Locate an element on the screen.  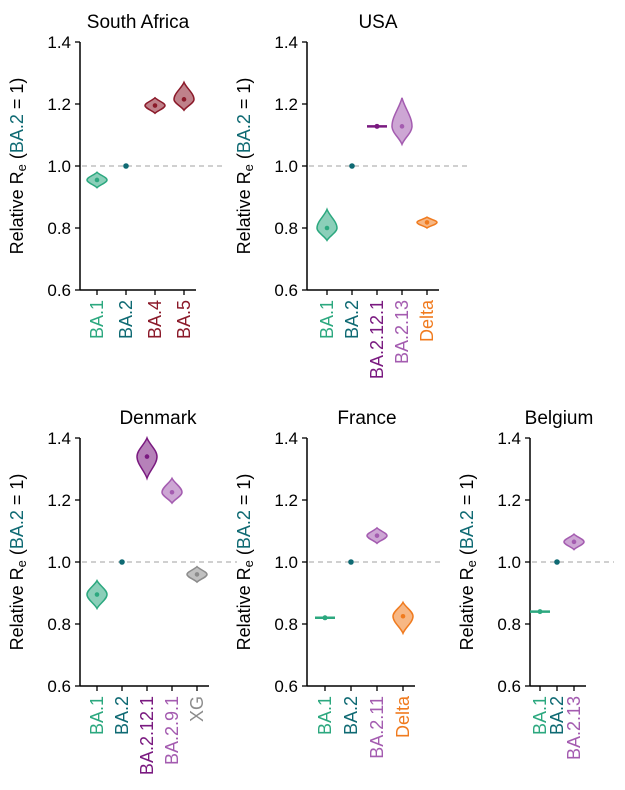
x-tick-label-ba-2-9-1: BA.2.9.1 is located at coordinates (172, 730).